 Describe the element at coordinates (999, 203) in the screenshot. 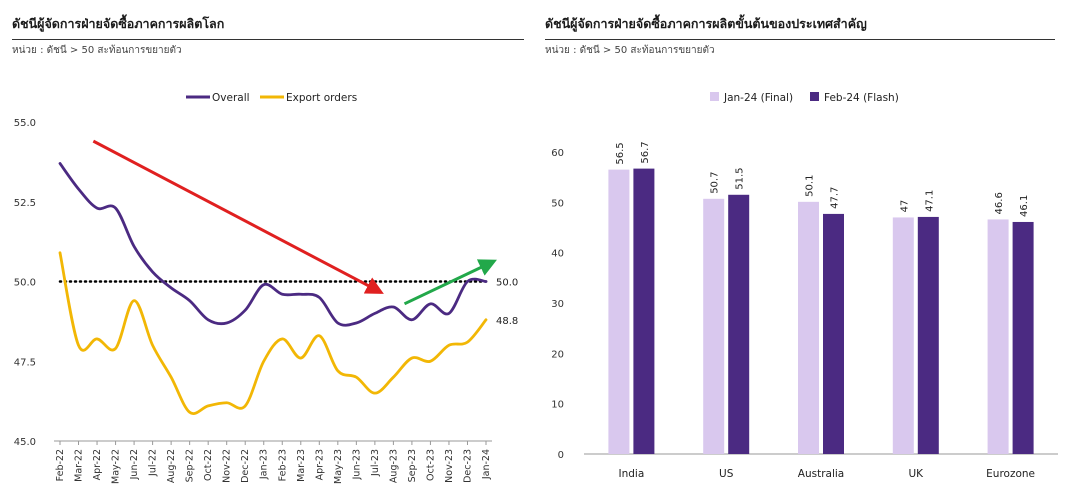

I see `bar-value-label: 46.6` at that location.